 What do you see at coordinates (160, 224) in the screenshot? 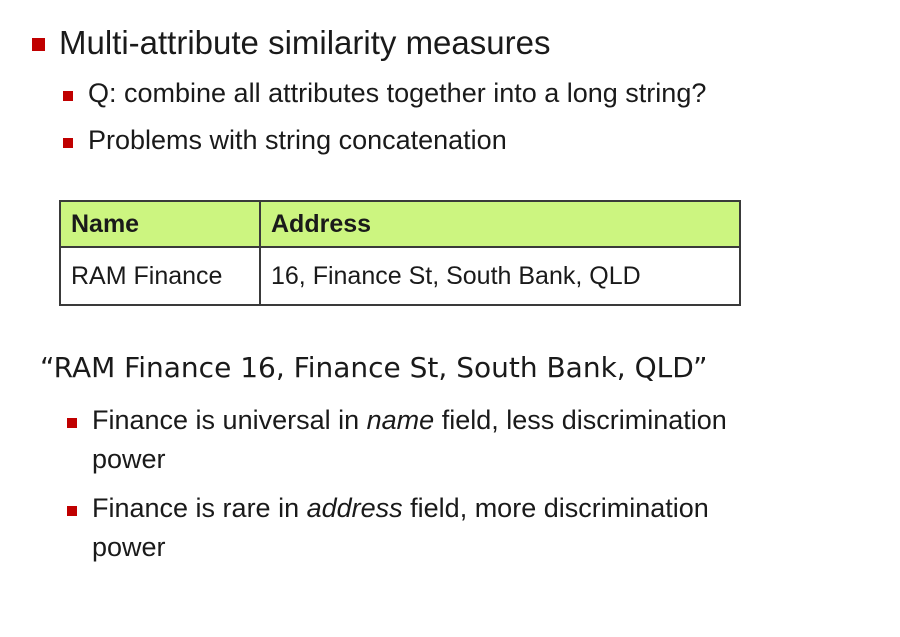
I see `header-name: Name` at bounding box center [160, 224].